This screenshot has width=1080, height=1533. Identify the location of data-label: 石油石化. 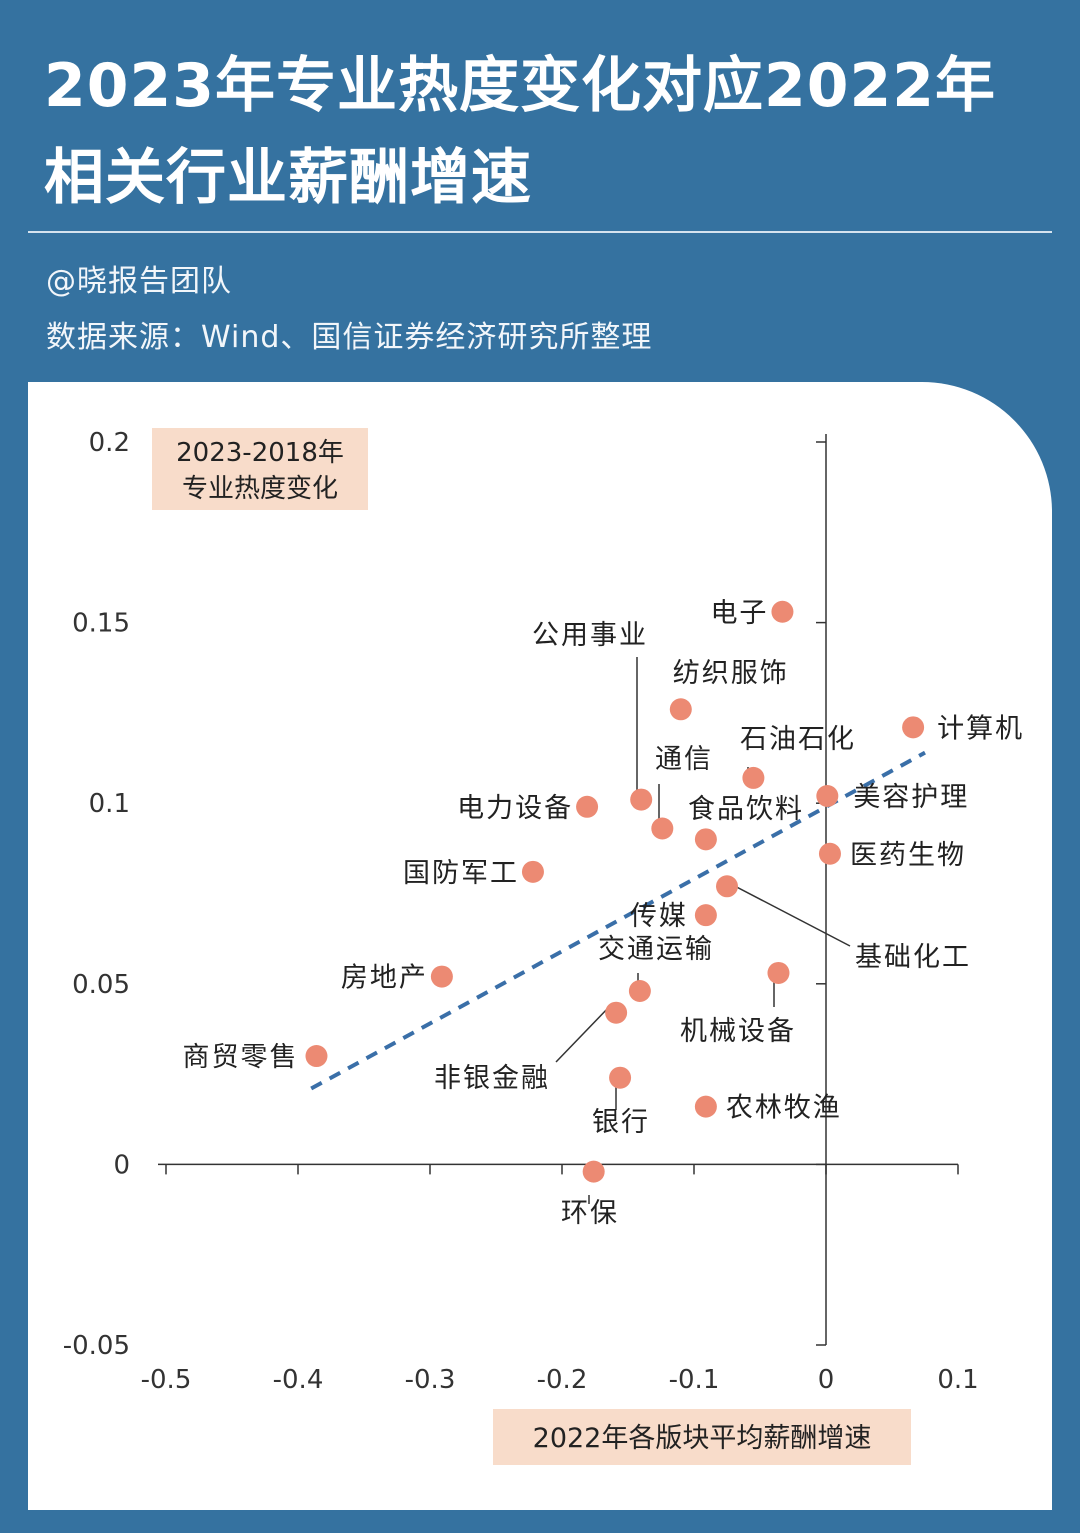
(798, 739).